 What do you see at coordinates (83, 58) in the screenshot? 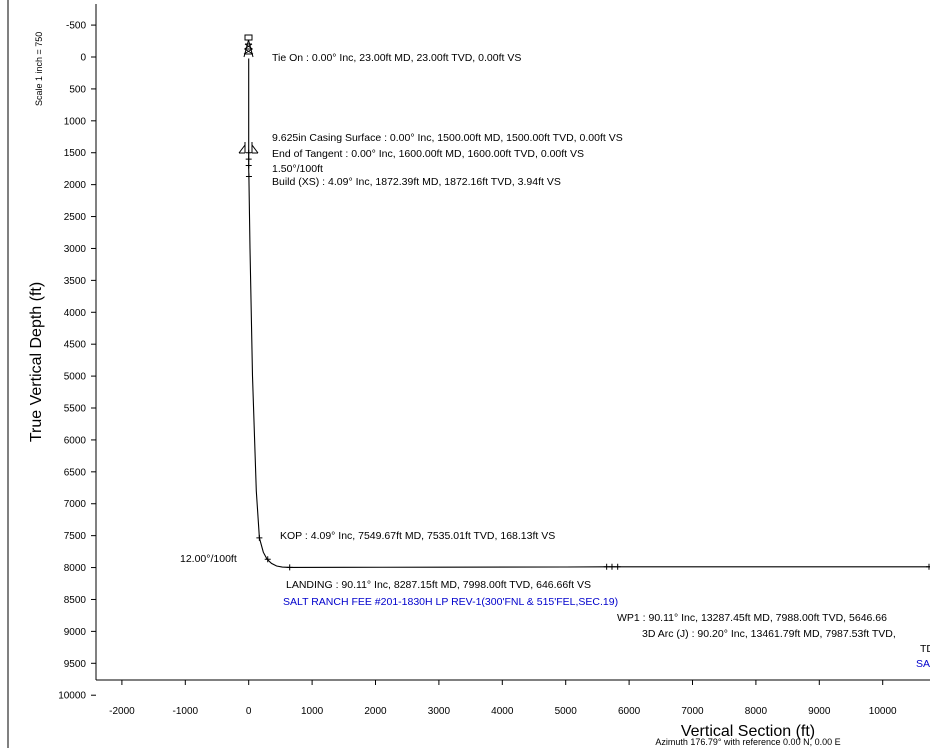
I see `y-tick-label: 0` at bounding box center [83, 58].